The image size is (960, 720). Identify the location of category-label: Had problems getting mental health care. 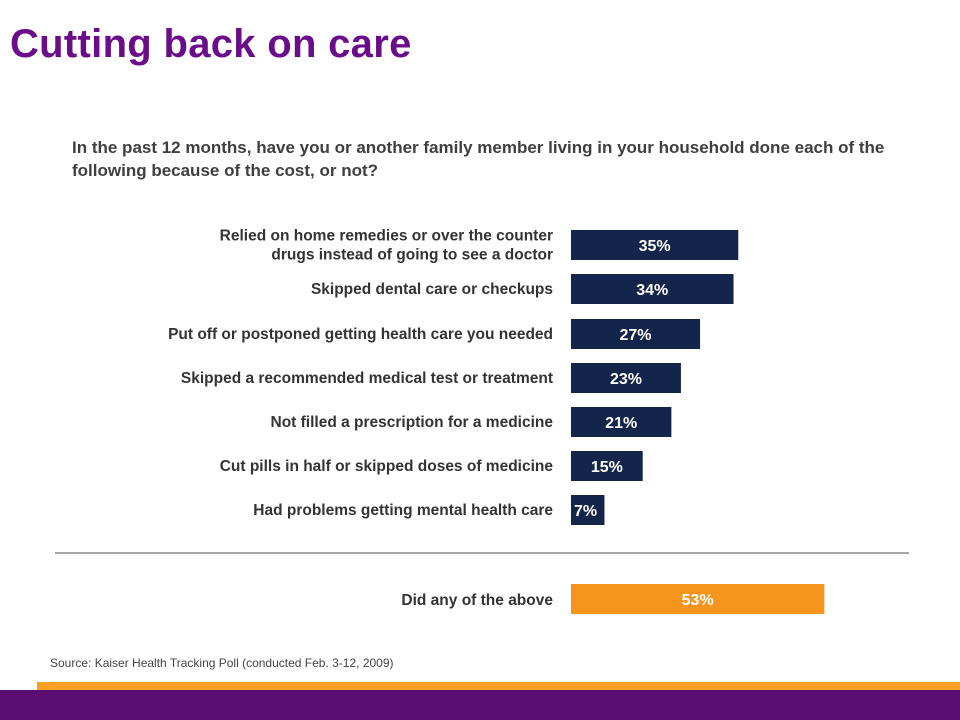
(403, 510).